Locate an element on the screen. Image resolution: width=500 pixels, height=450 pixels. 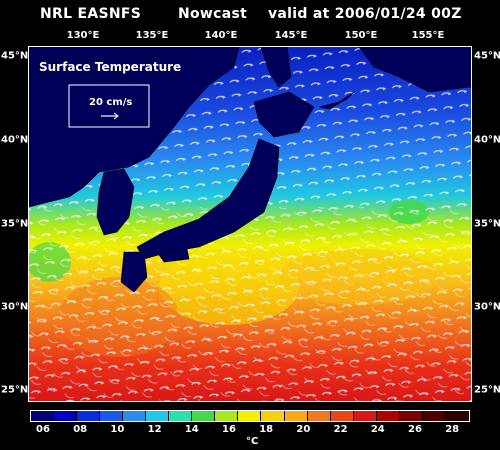
lon-label-140: 140°E is located at coordinates (221, 35).